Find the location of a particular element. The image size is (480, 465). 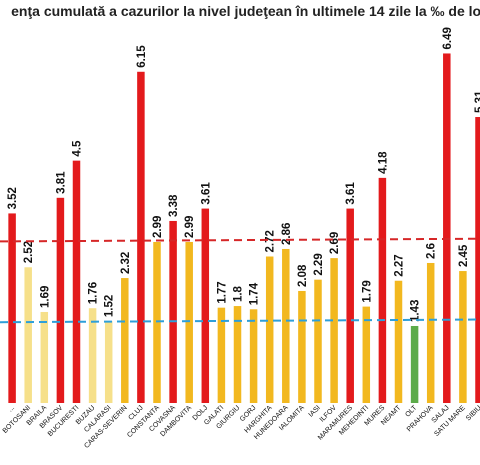

bar-ilfov is located at coordinates (334, 330).